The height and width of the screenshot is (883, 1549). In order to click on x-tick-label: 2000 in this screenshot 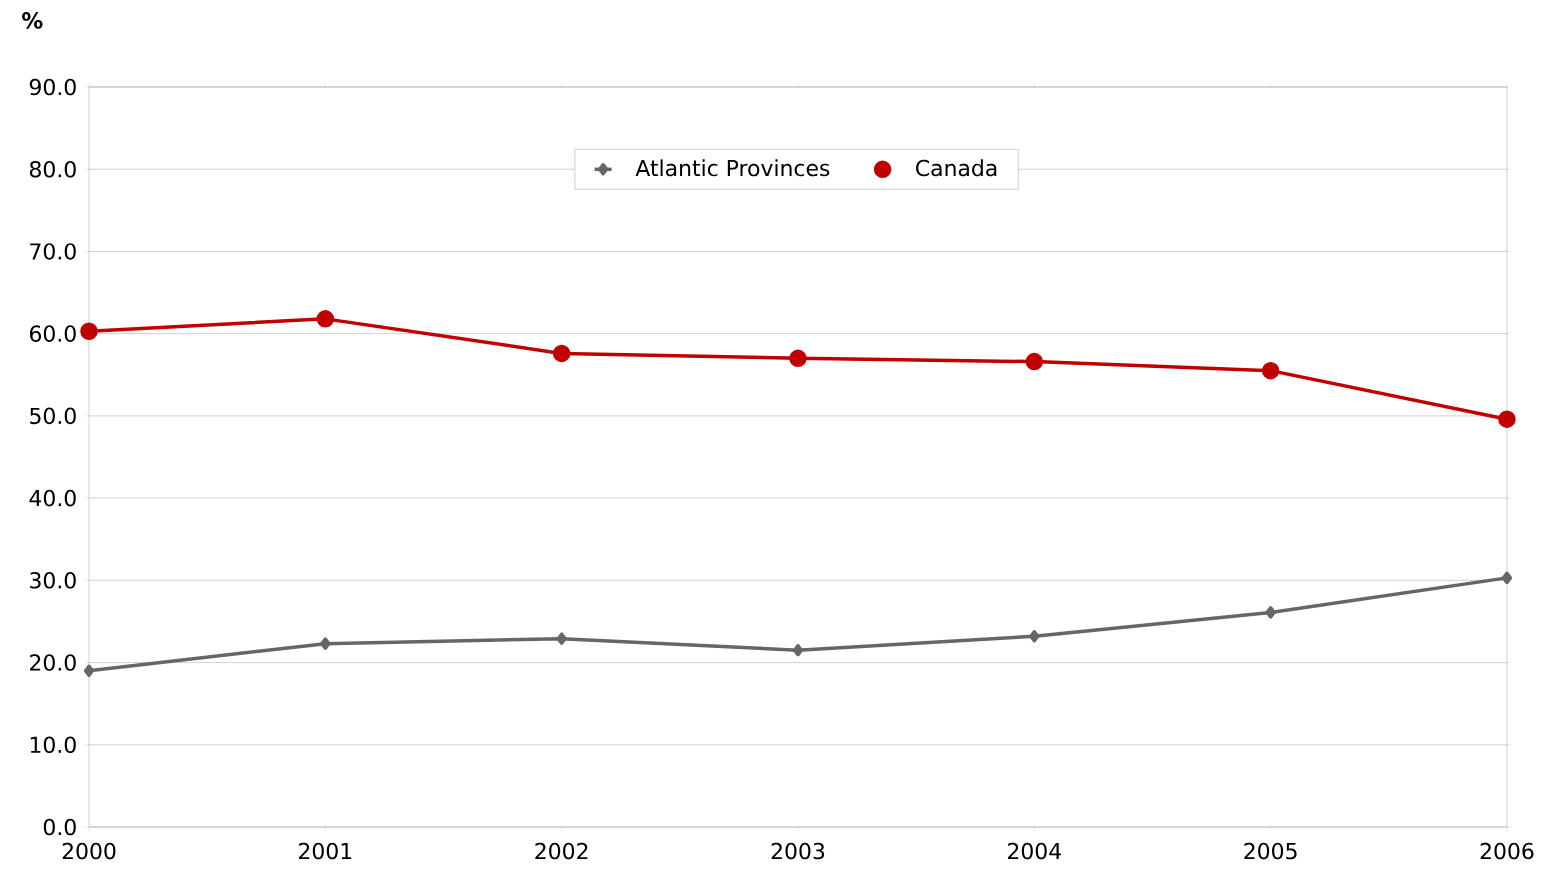, I will do `click(89, 851)`.